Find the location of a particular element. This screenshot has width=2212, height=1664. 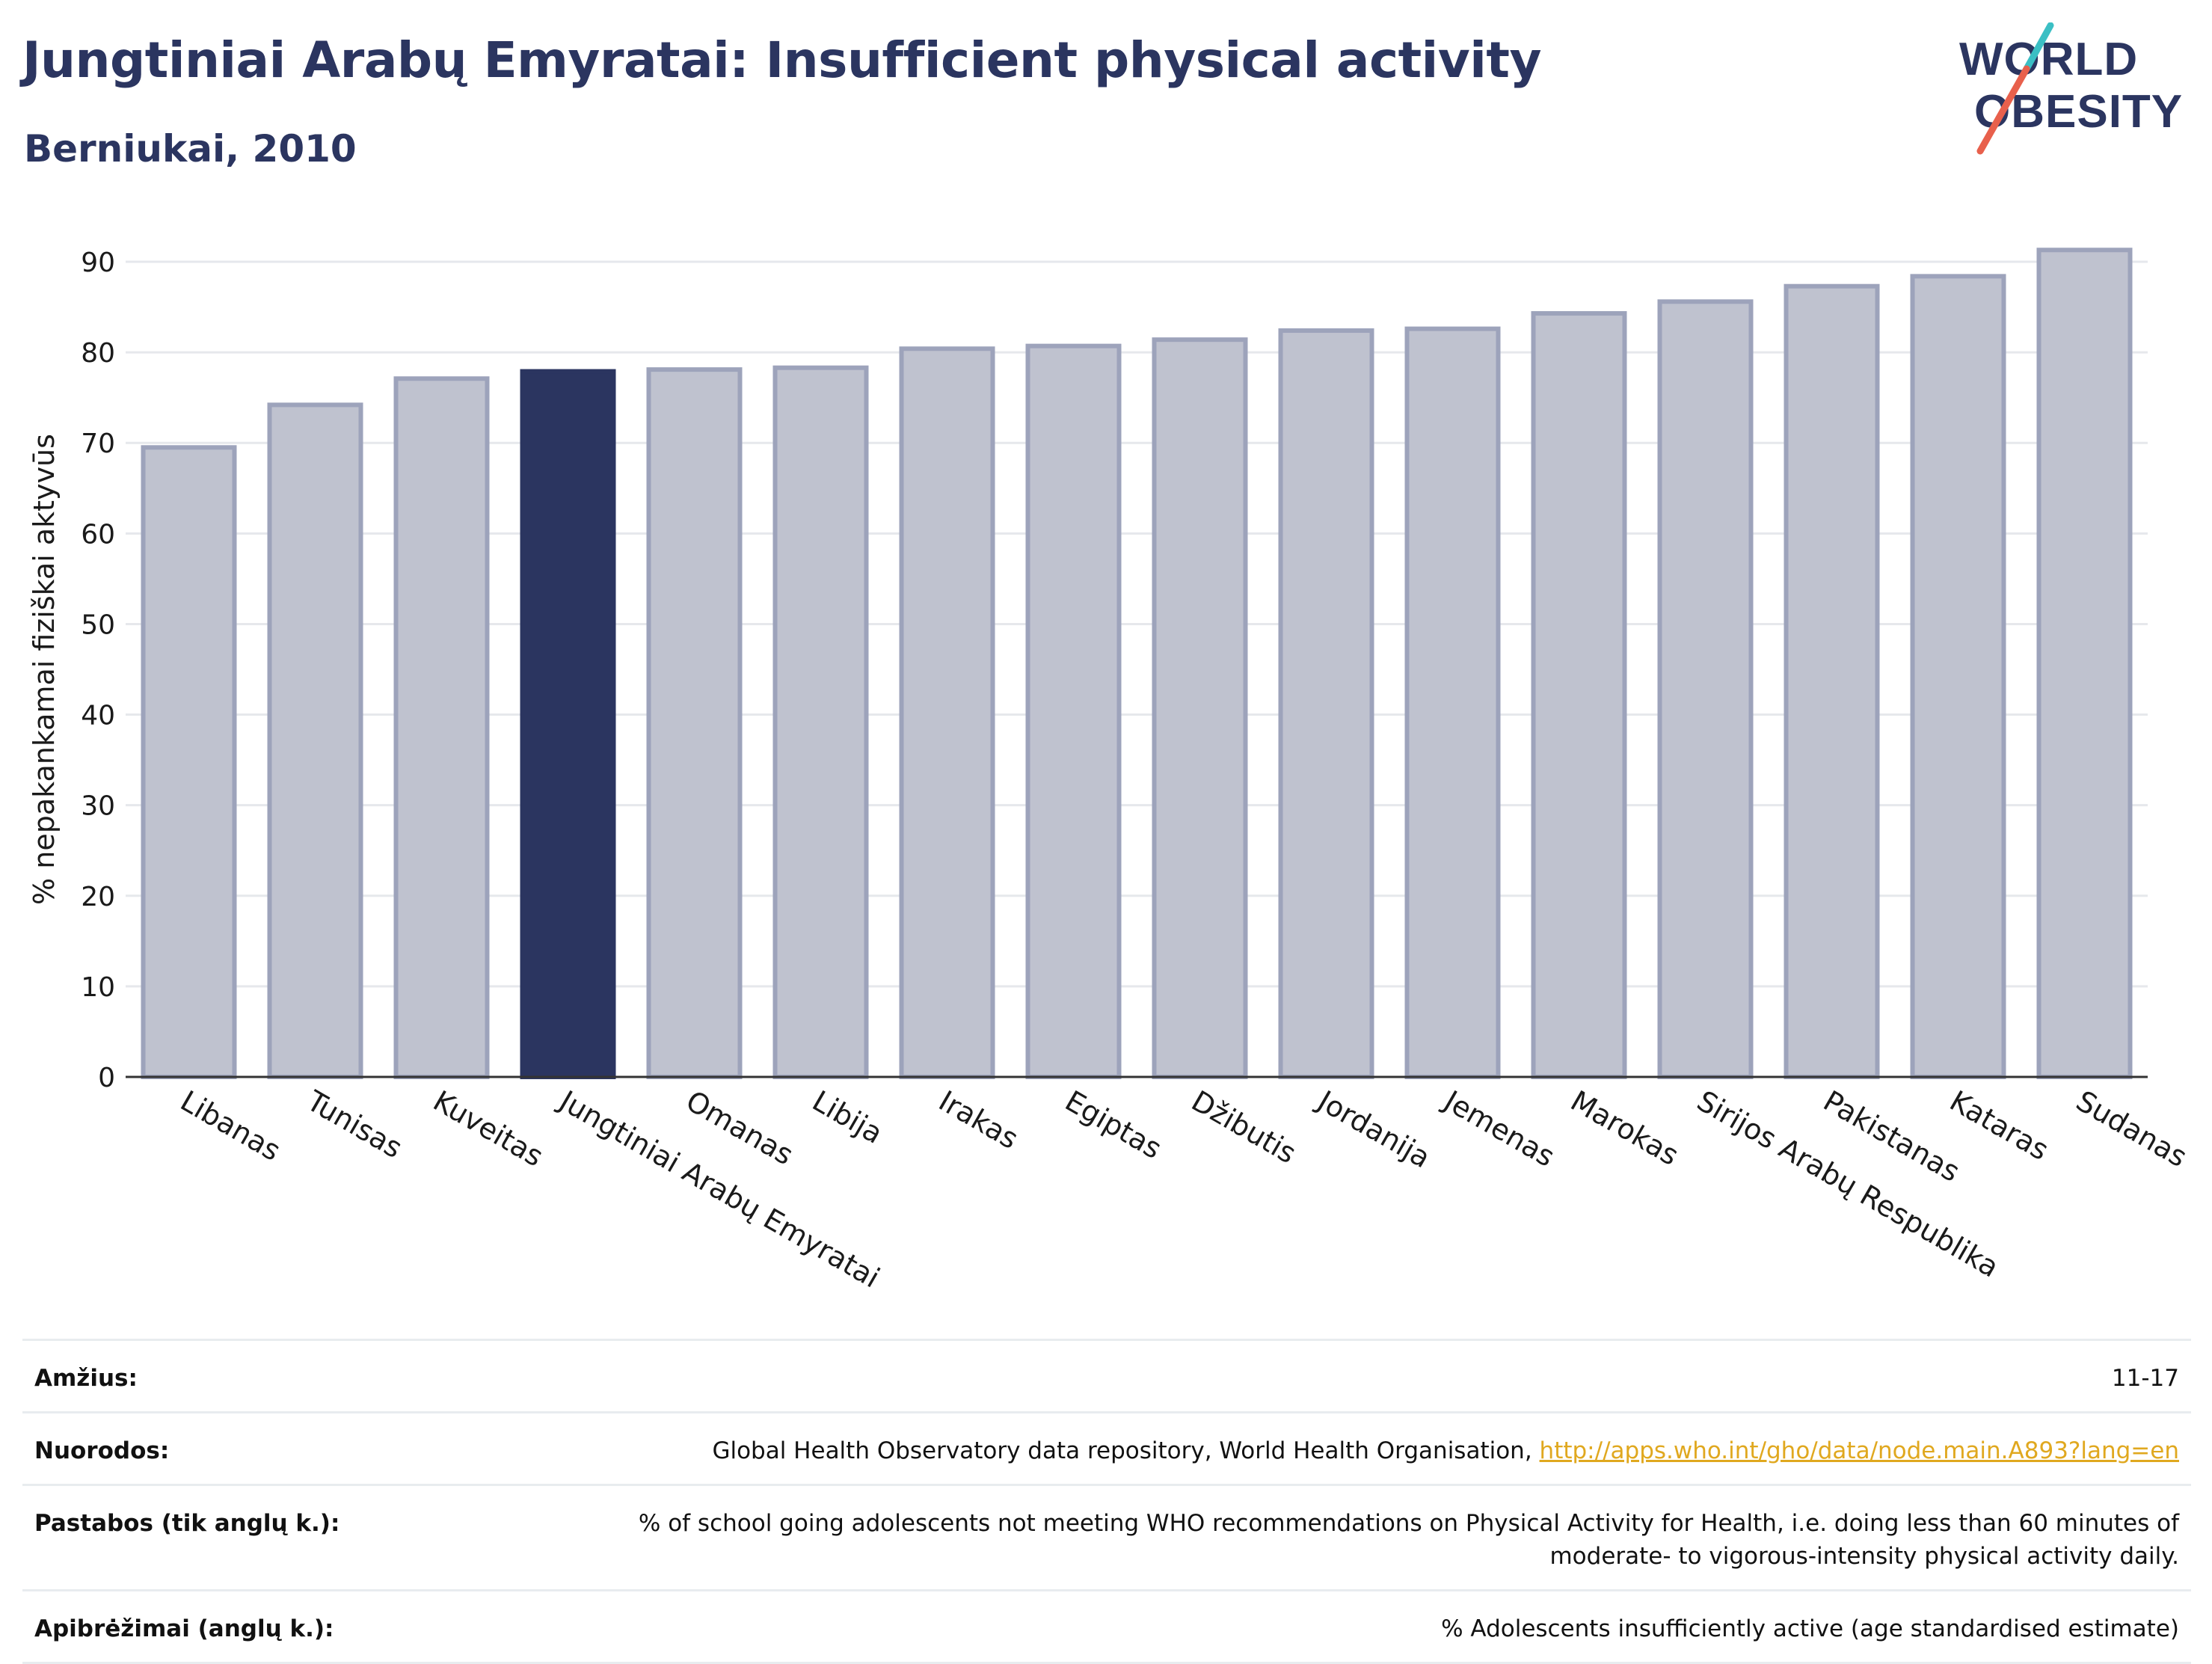

y-tick-label: 60 is located at coordinates (98, 534).